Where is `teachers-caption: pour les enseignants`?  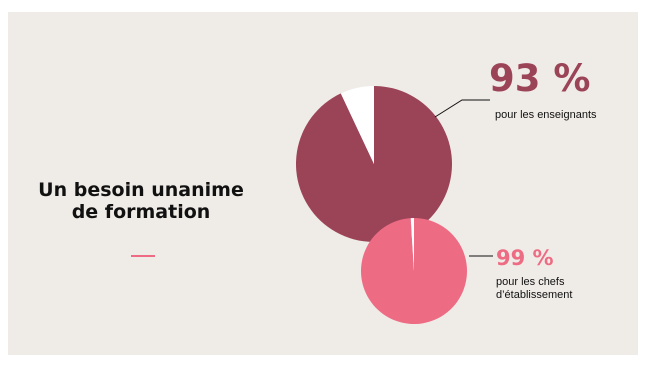
teachers-caption: pour les enseignants is located at coordinates (546, 115).